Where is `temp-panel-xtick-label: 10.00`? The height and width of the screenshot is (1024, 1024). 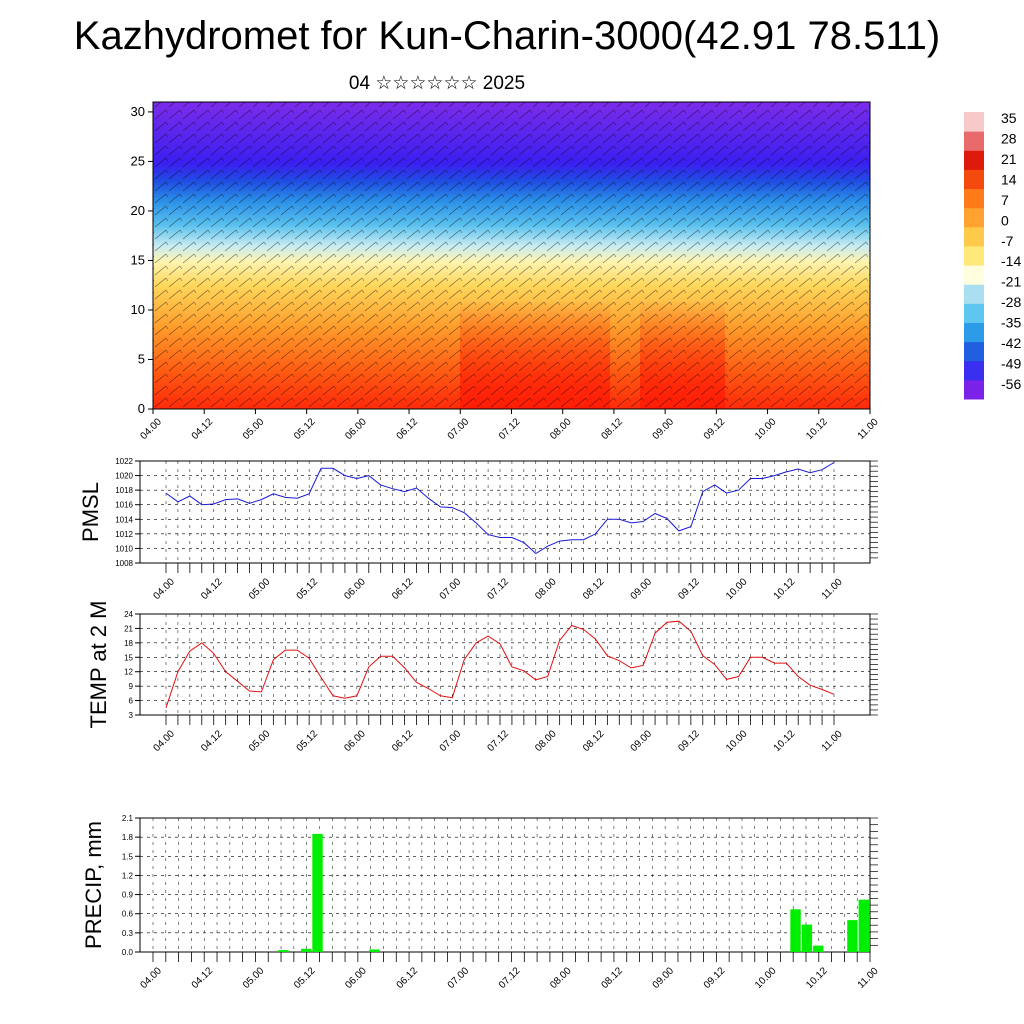 temp-panel-xtick-label: 10.00 is located at coordinates (737, 741).